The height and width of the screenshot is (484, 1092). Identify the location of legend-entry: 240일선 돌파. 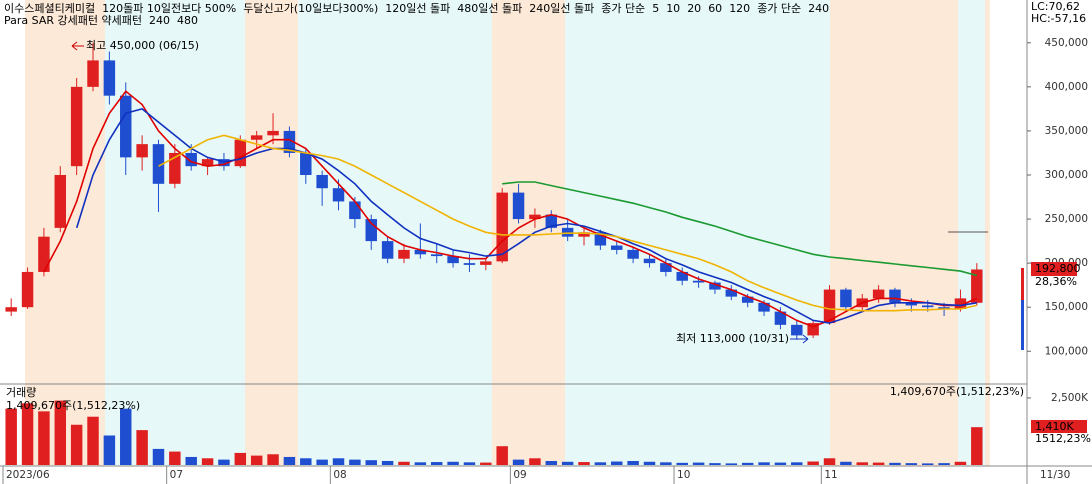
(561, 8).